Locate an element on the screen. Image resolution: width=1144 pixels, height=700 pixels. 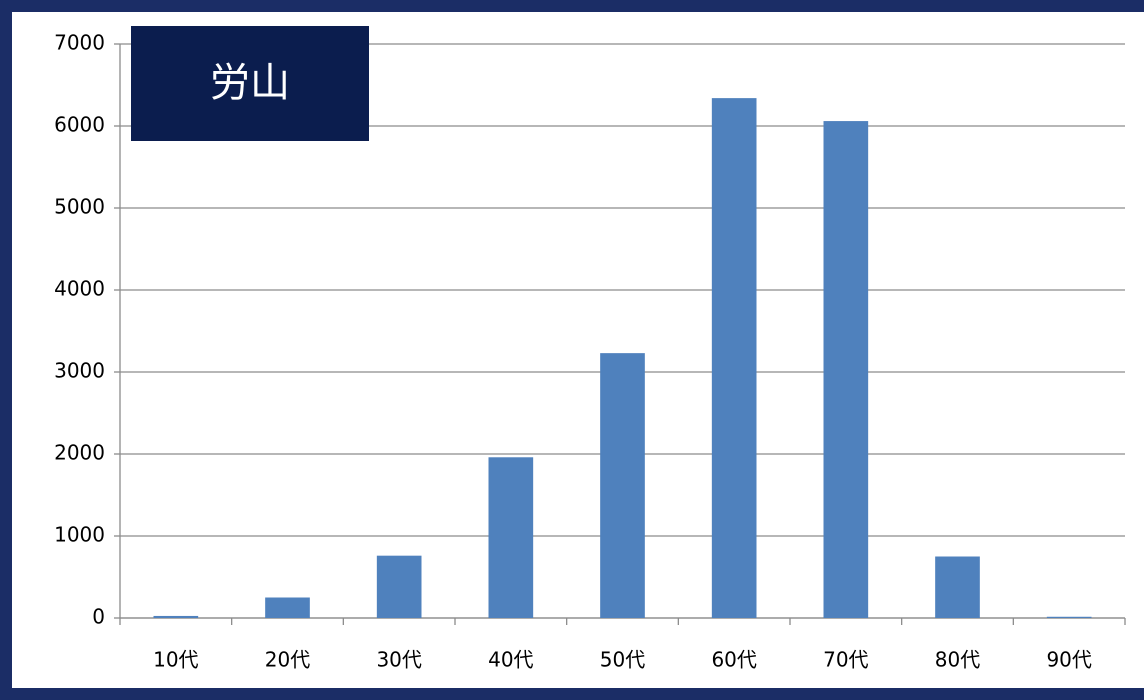
x-tick-label: 20代 is located at coordinates (287, 660).